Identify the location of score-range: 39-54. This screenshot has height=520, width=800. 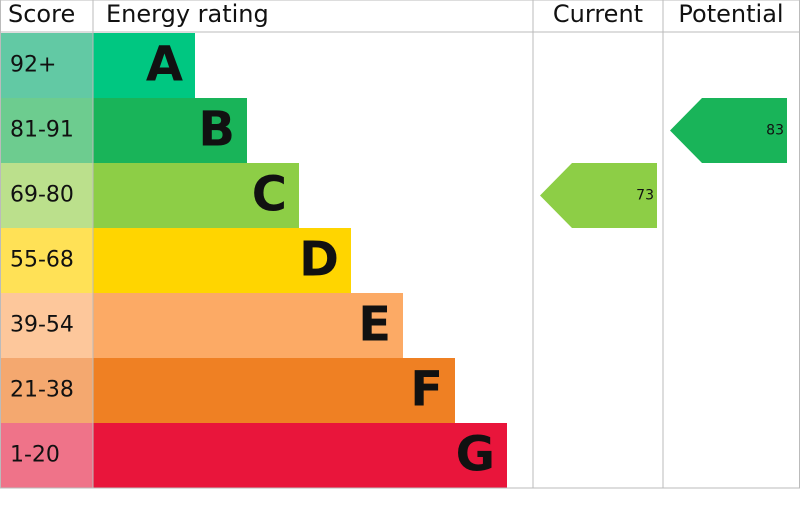
(42, 325).